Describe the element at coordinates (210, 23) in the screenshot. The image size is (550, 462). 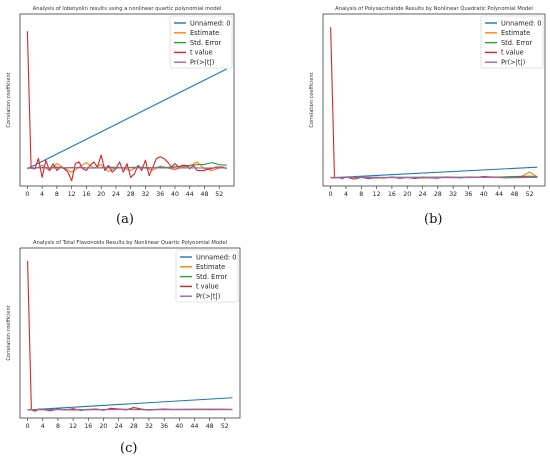
I see `chart0-legend-label-0: Unnamed: 0` at that location.